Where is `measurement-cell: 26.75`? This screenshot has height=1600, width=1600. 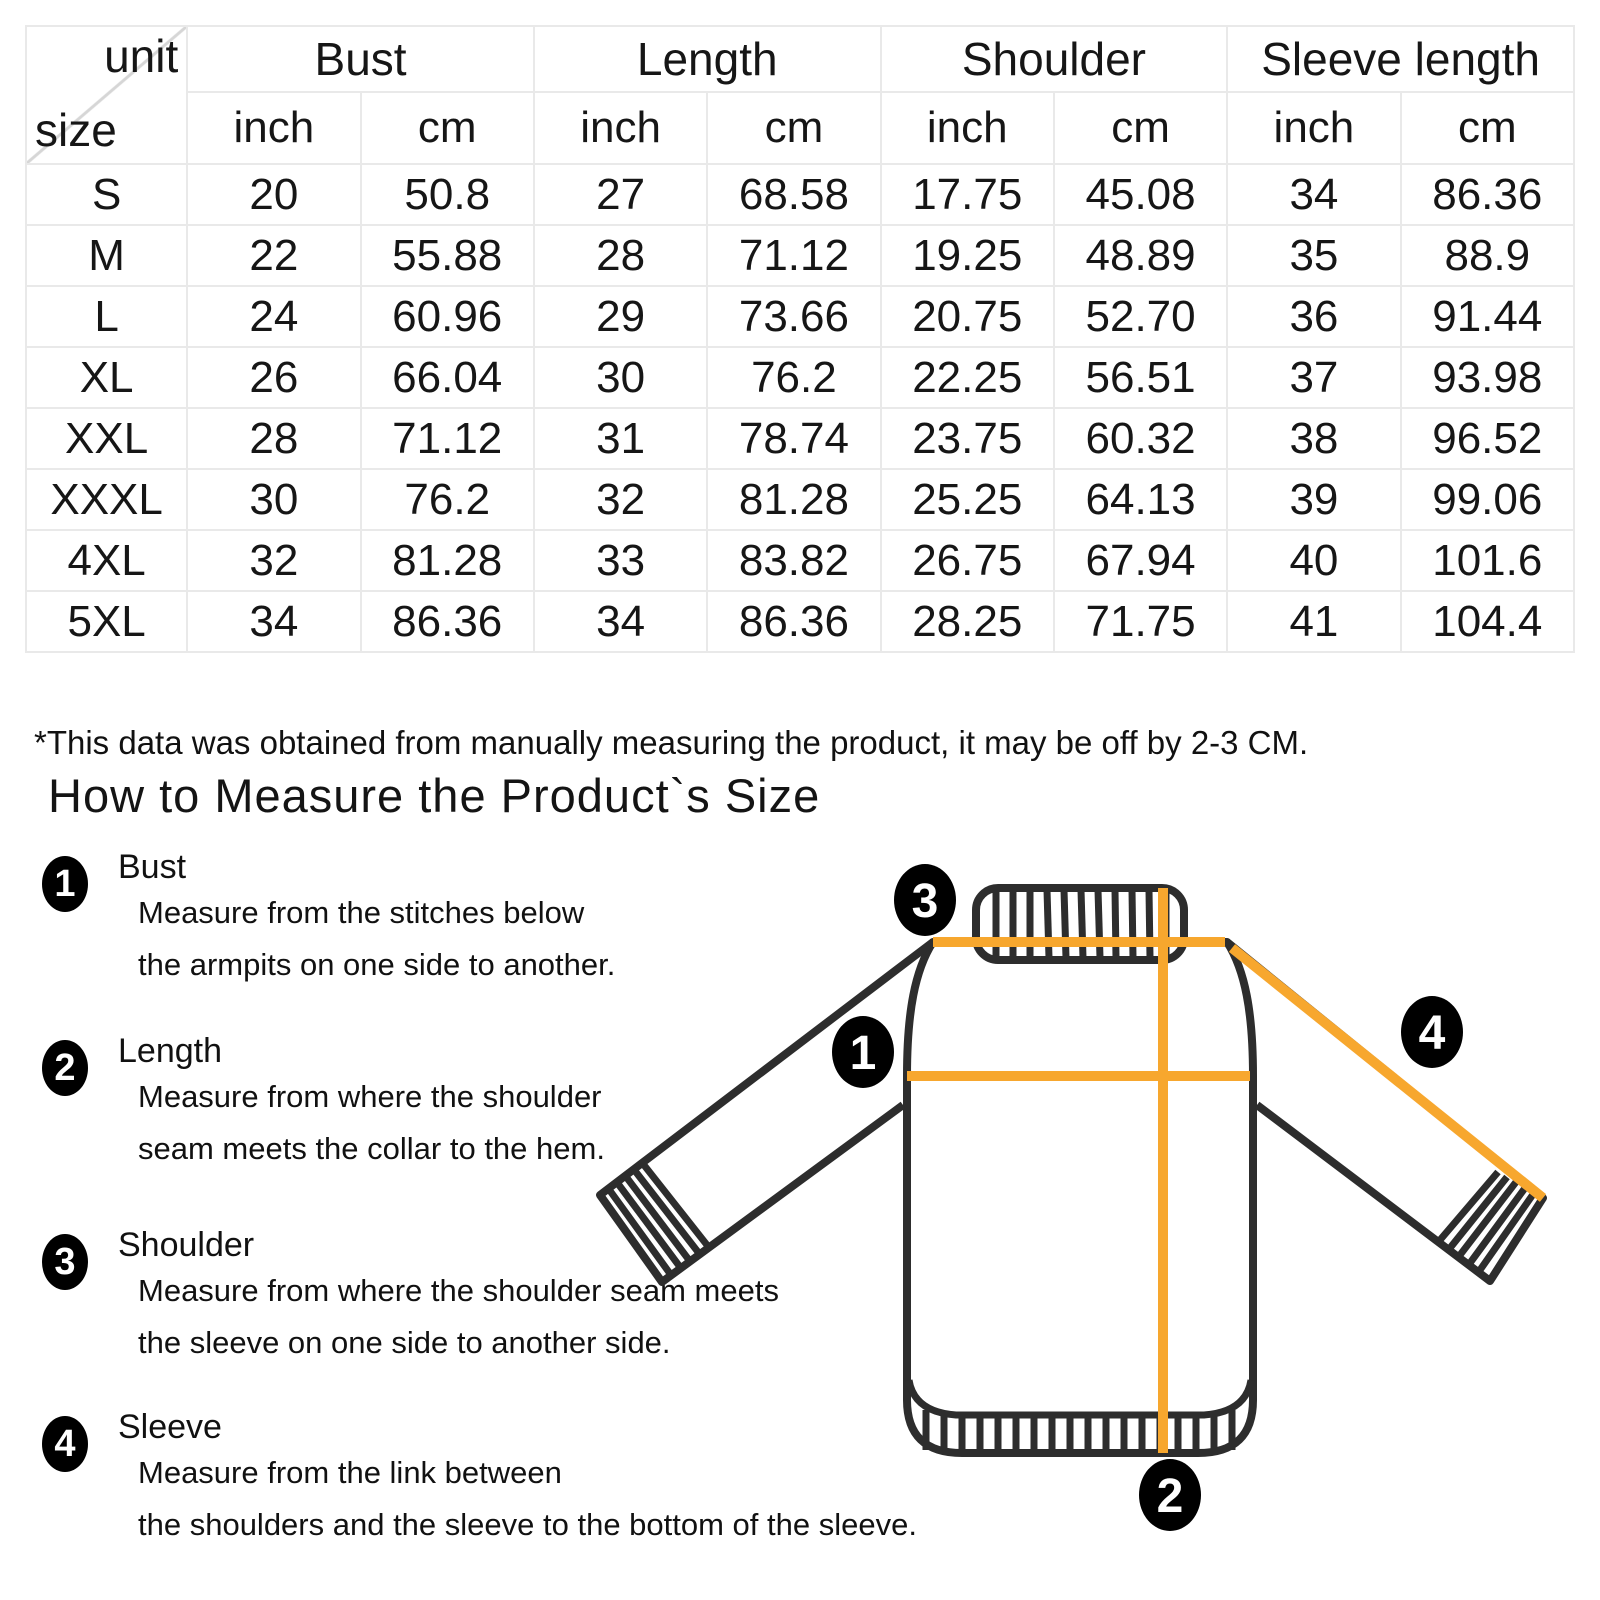 measurement-cell: 26.75 is located at coordinates (967, 560).